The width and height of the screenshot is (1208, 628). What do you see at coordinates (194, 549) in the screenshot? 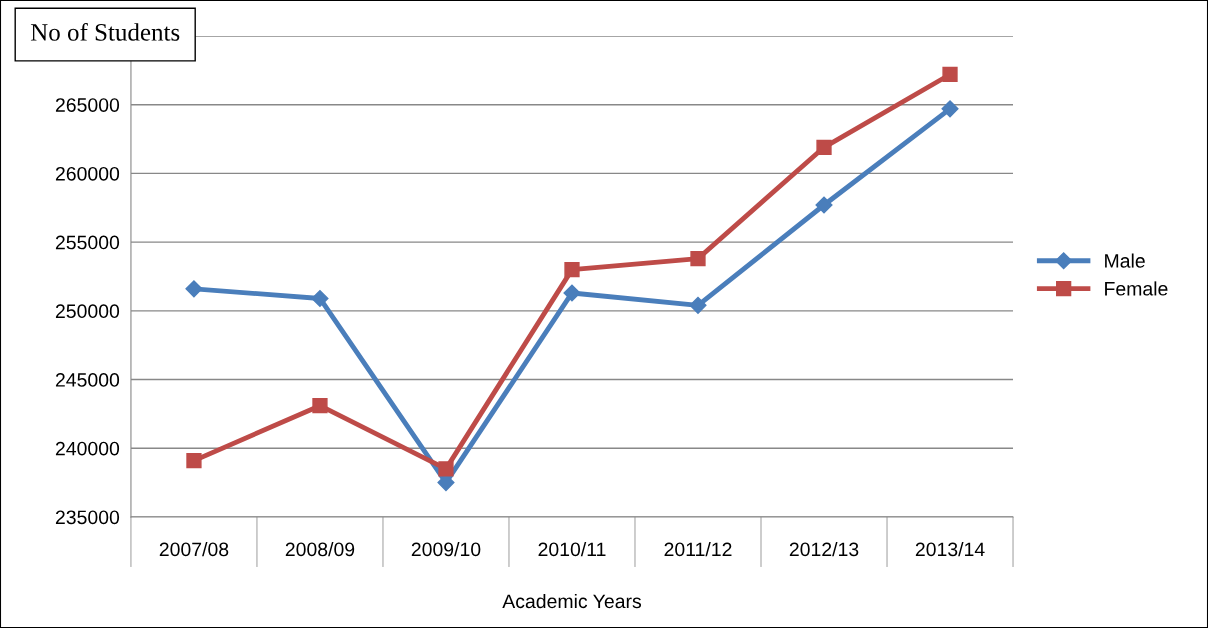
I see `x-tick-label: 2007/08` at bounding box center [194, 549].